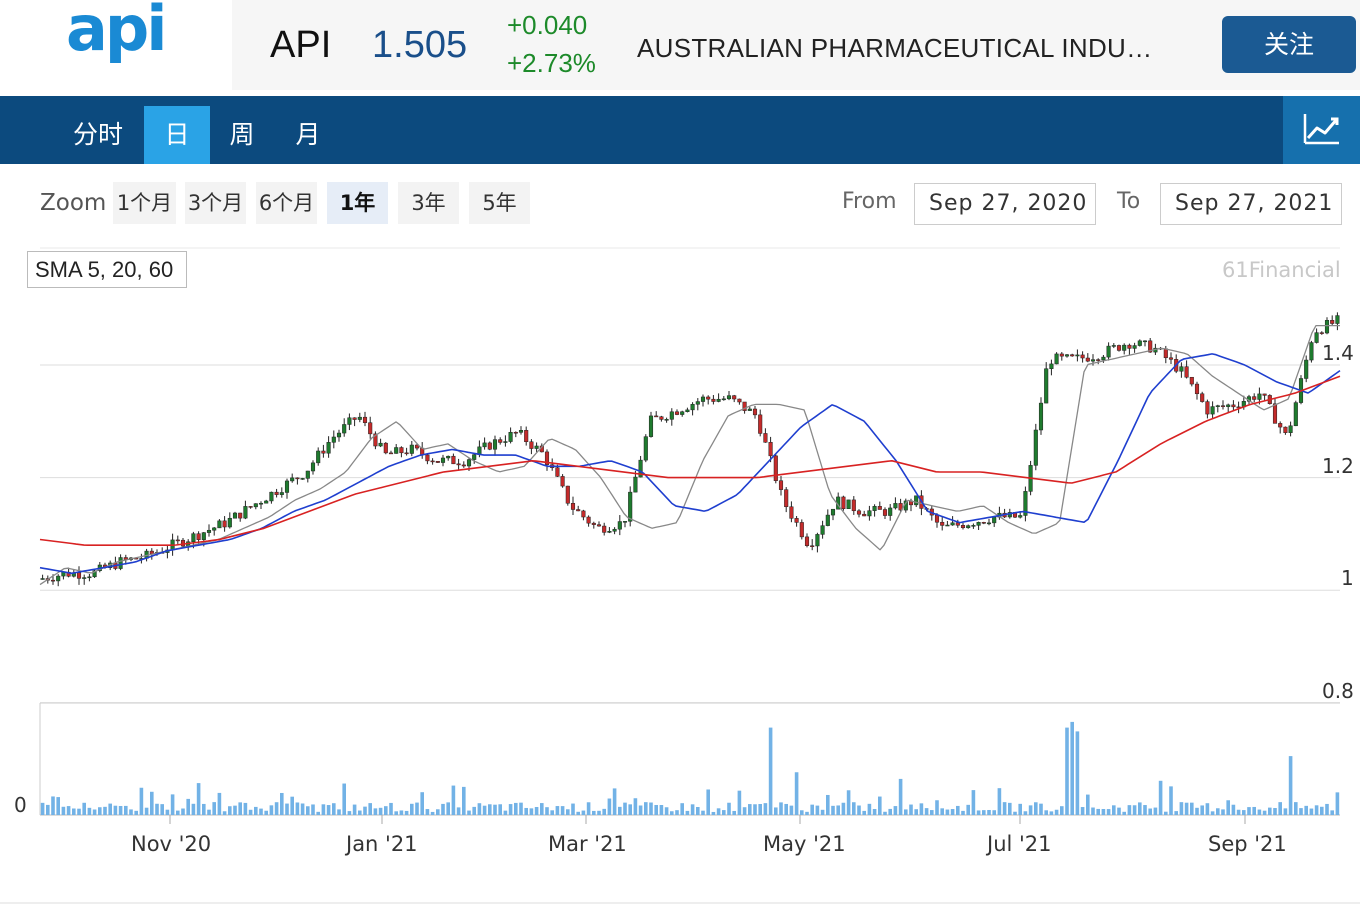 The image size is (1360, 906). Describe the element at coordinates (242, 134) in the screenshot. I see `tab-weekly: 周` at that location.